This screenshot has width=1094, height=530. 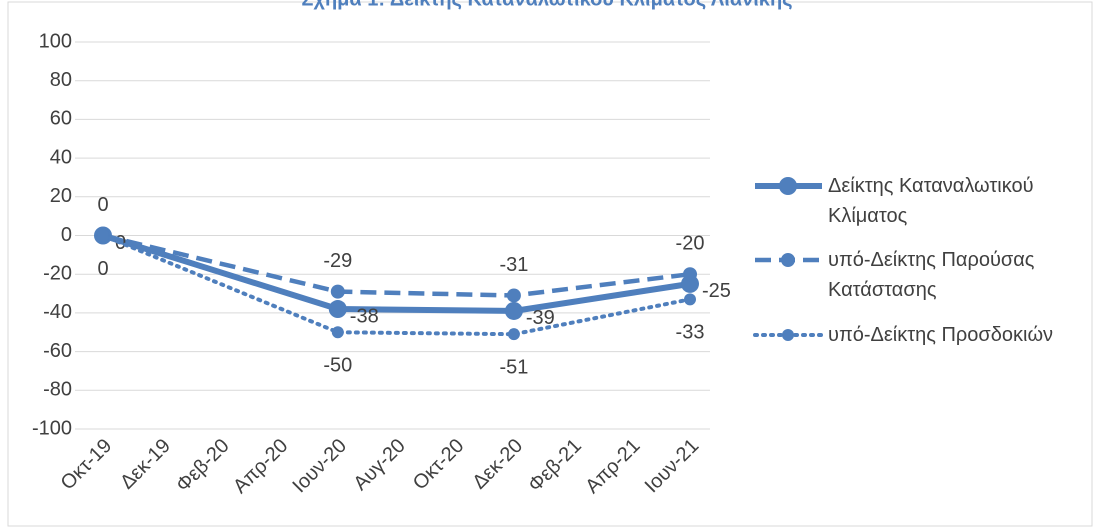 What do you see at coordinates (145, 464) in the screenshot?
I see `x-tick-label: Δεκ-19` at bounding box center [145, 464].